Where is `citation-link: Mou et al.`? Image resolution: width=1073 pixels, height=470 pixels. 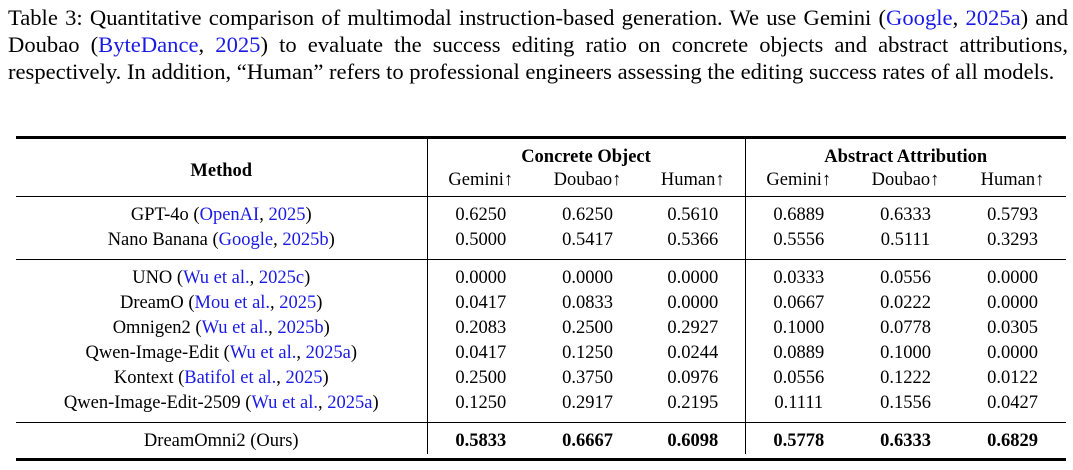 citation-link: Mou et al. is located at coordinates (232, 303).